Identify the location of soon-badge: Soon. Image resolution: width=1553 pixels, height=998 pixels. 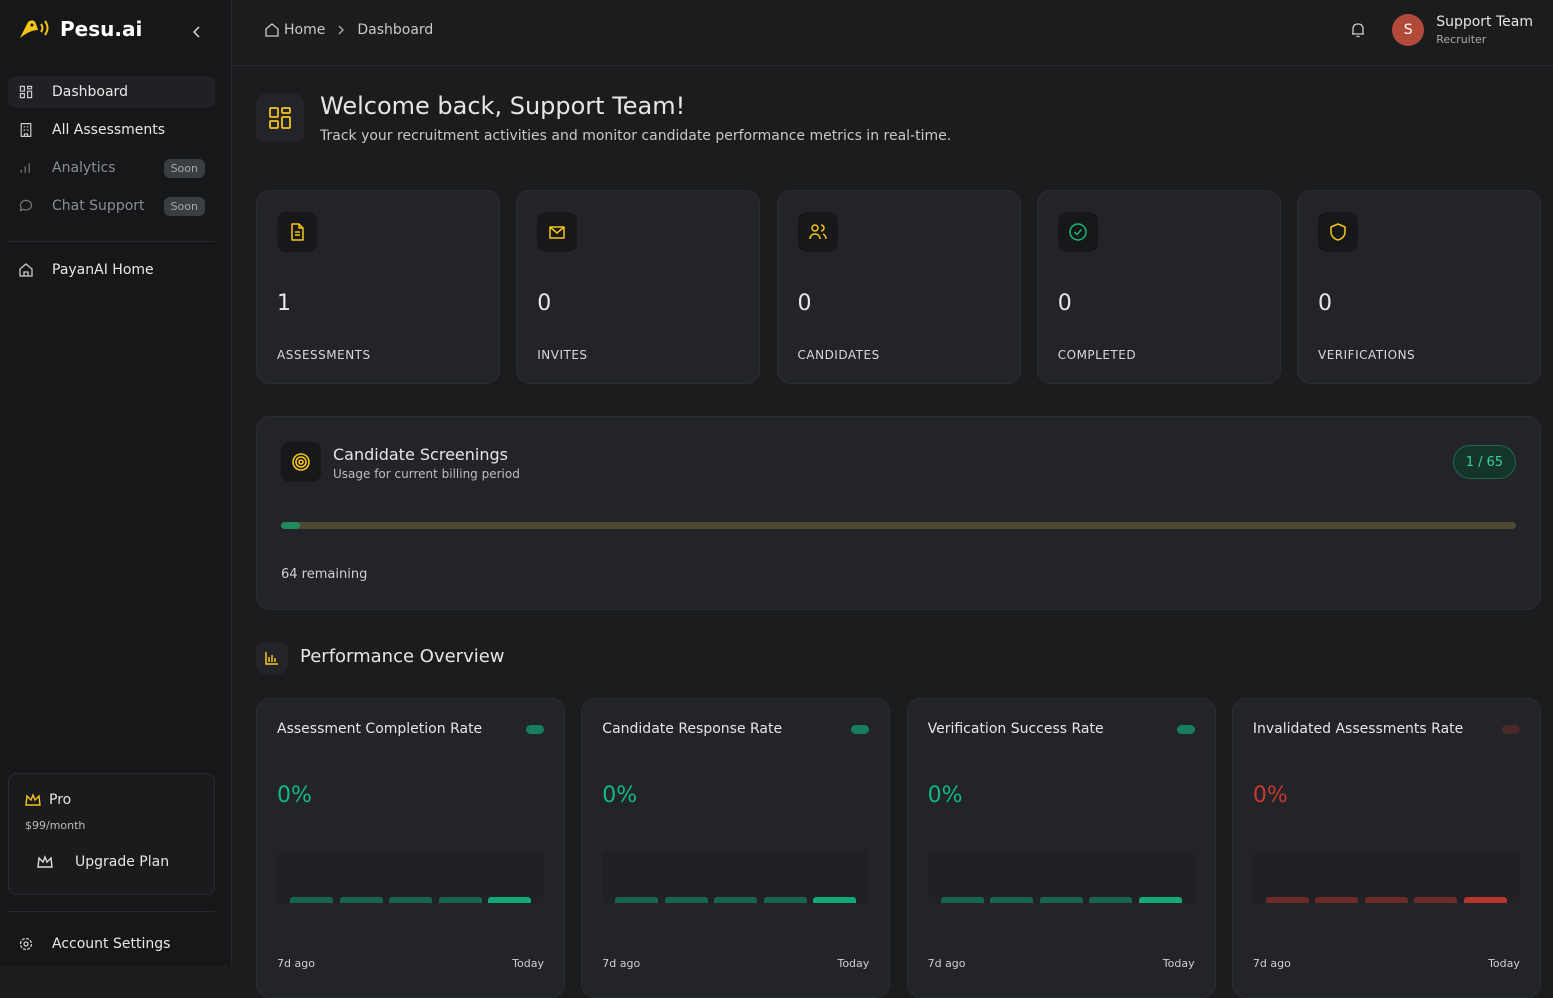
(184, 168).